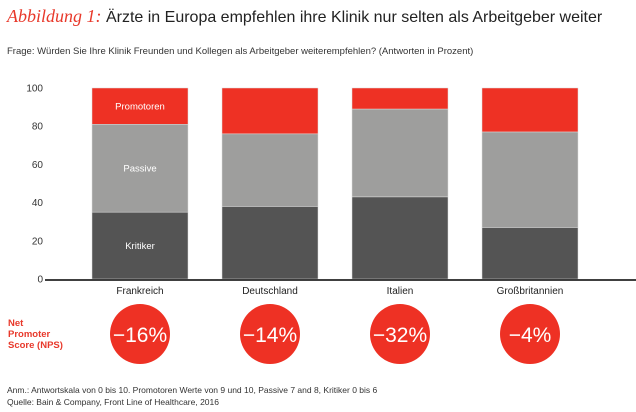 This screenshot has height=412, width=636. I want to click on y-tick-label: 40, so click(38, 203).